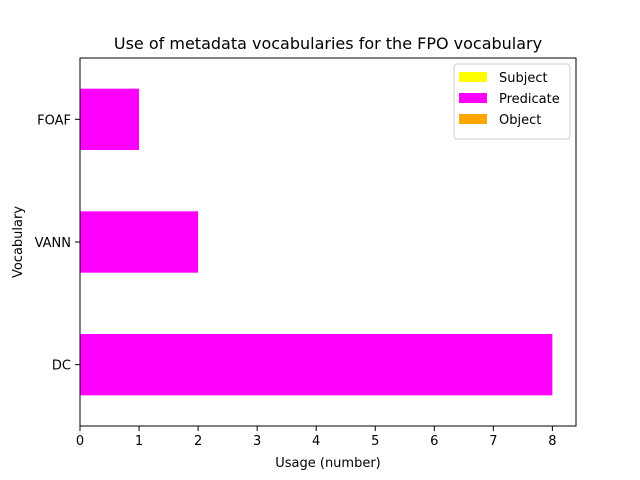 This screenshot has height=480, width=640. I want to click on bar-vann-predicate, so click(139, 242).